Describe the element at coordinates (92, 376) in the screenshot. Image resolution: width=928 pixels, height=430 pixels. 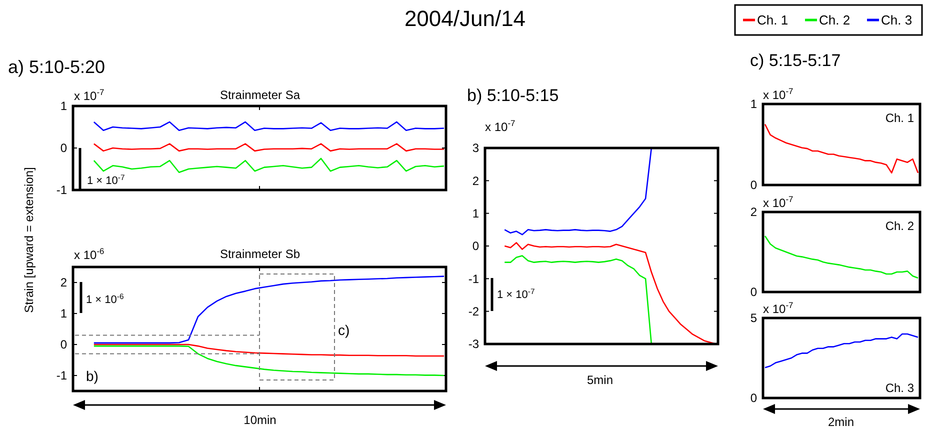
I see `ref-line-label: b)` at that location.